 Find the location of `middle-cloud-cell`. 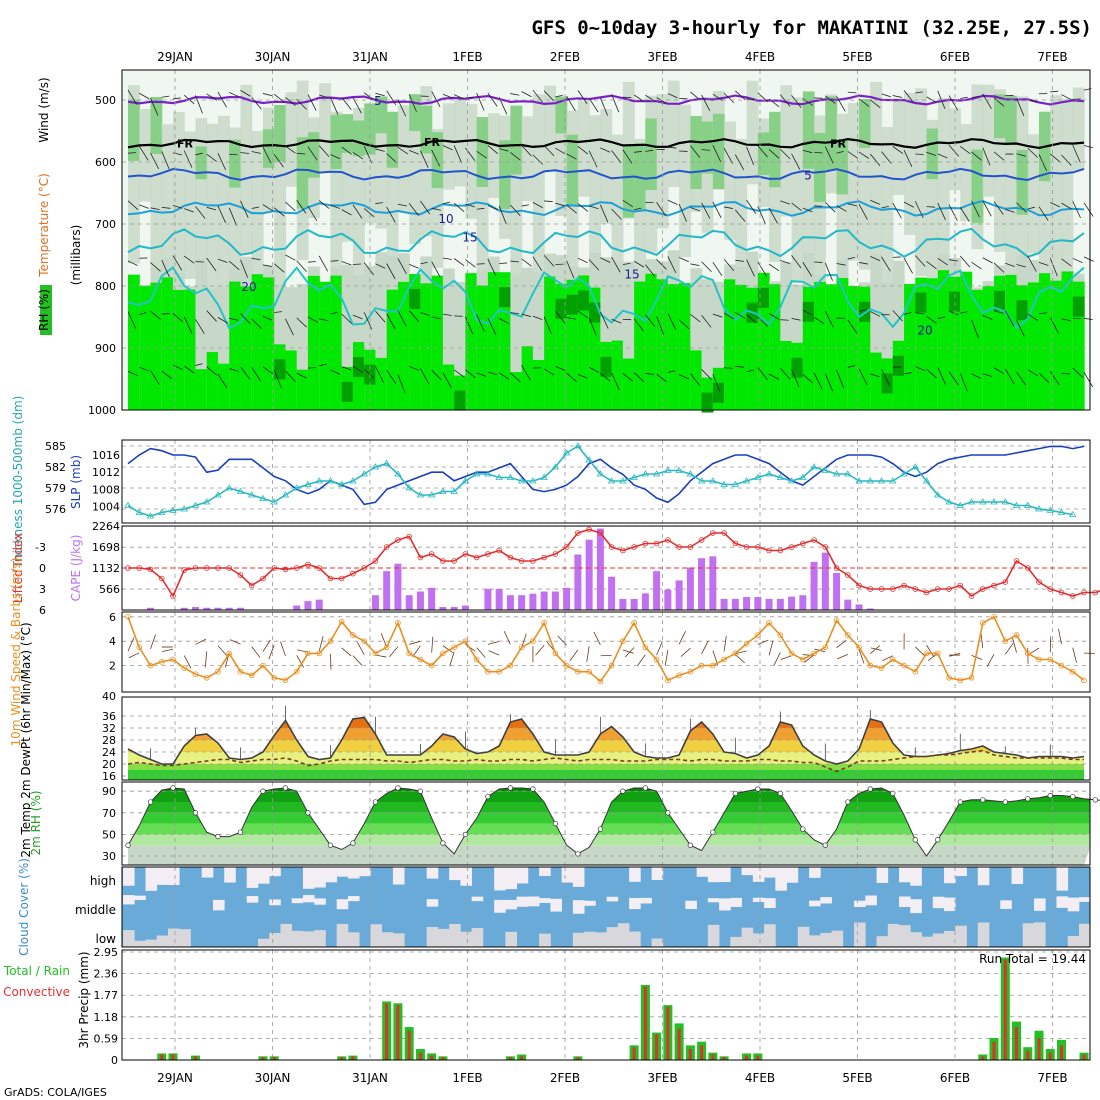

middle-cloud-cell is located at coordinates (252, 899).